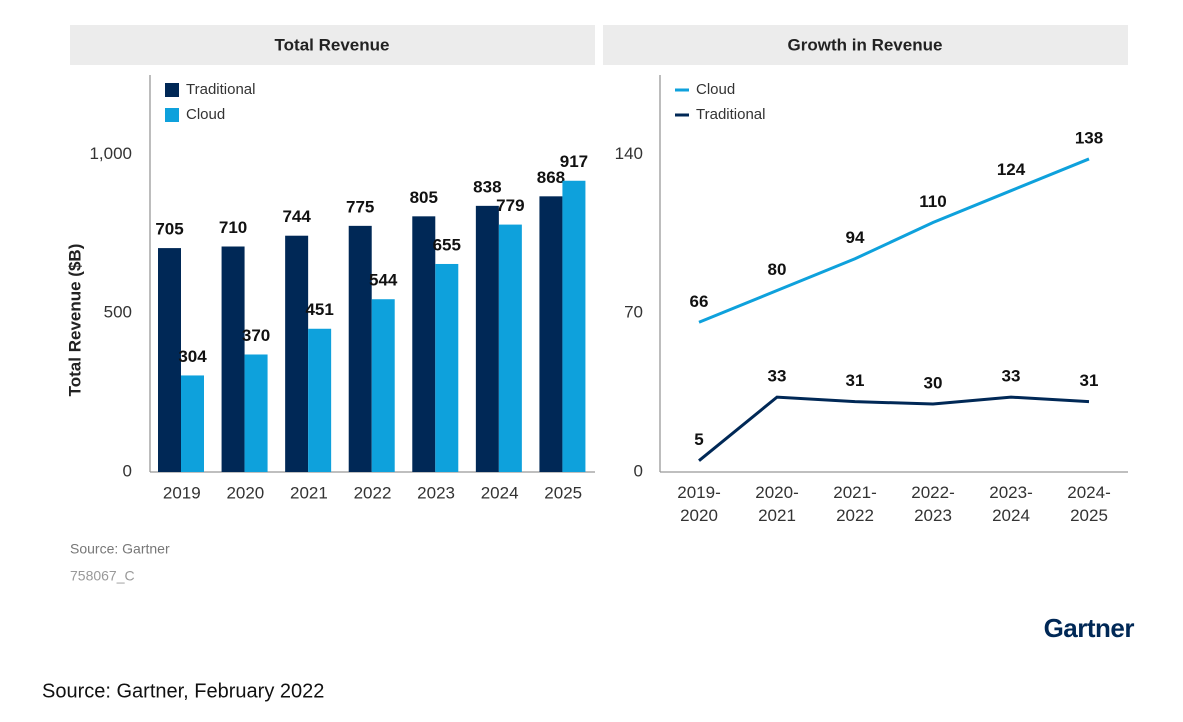 The height and width of the screenshot is (722, 1183). Describe the element at coordinates (120, 549) in the screenshot. I see `source: Source: Gartner` at that location.